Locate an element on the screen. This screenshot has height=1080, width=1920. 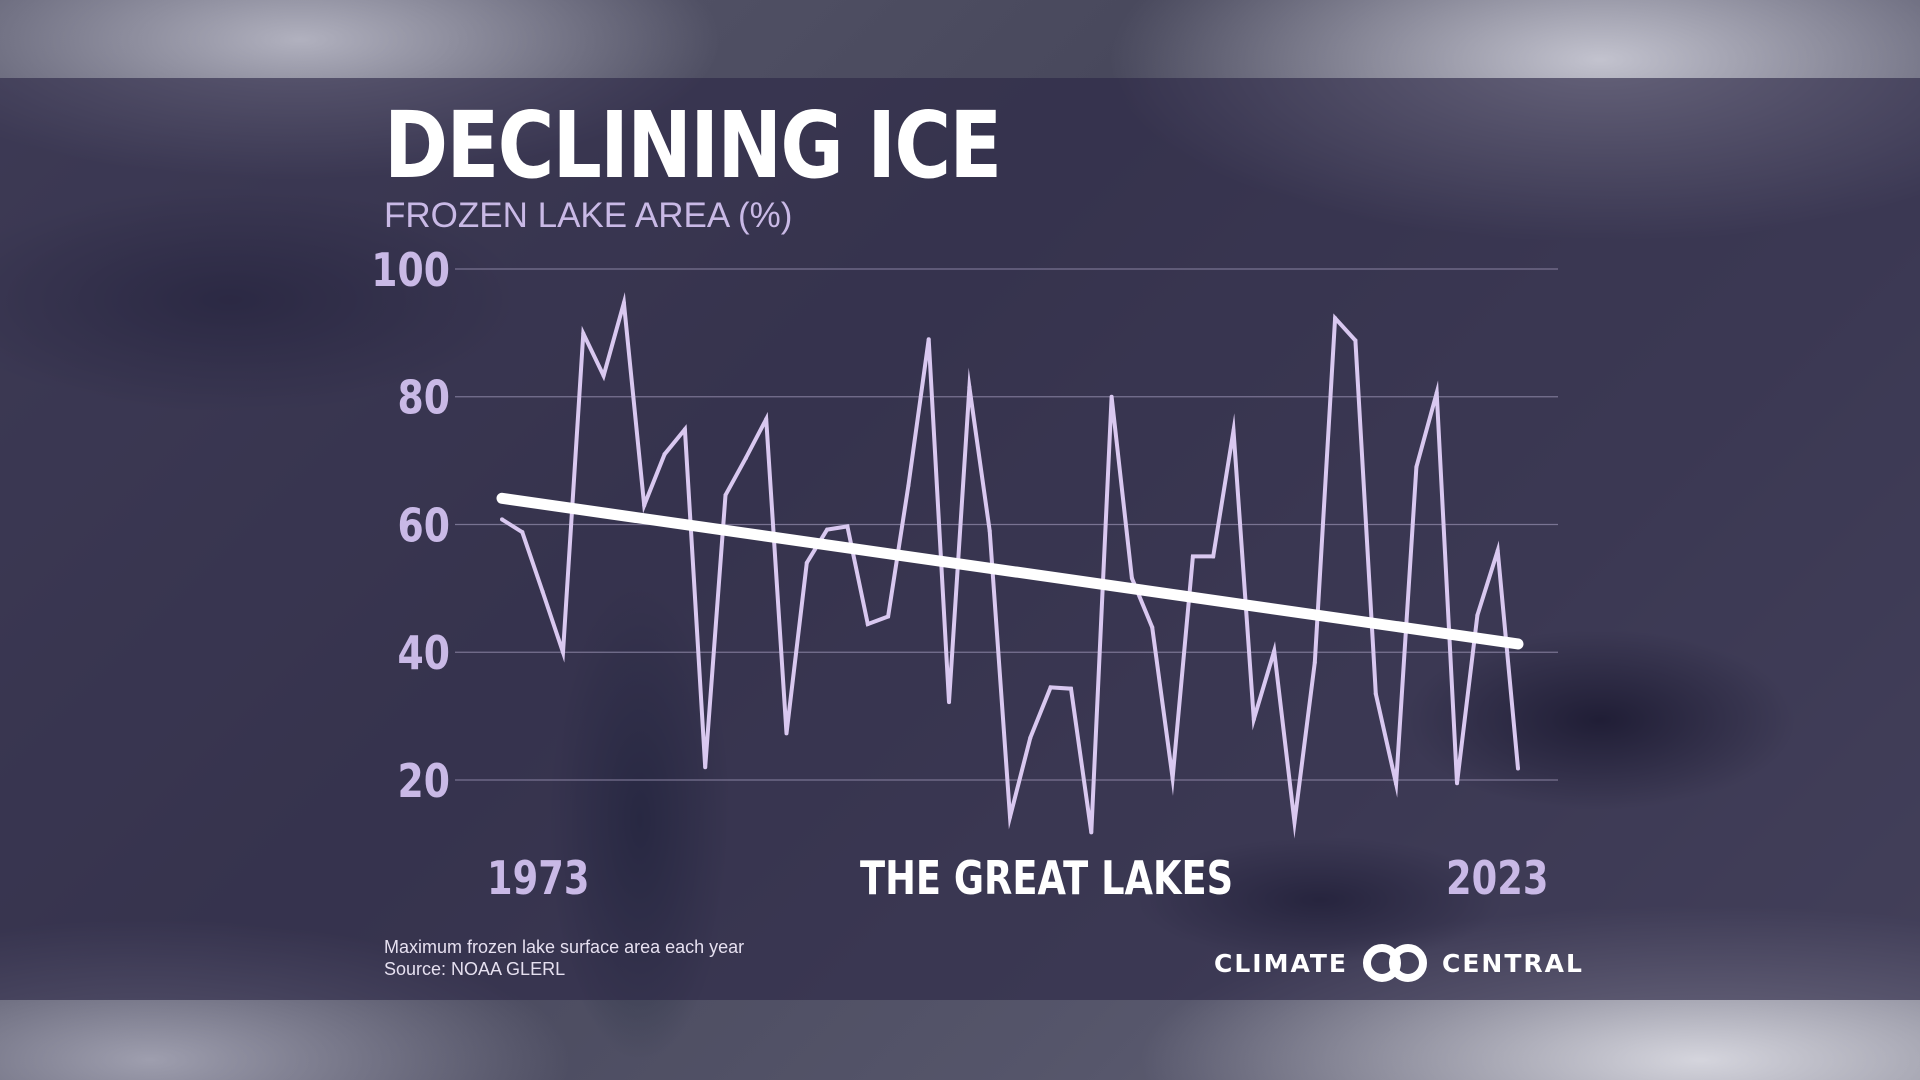
data-point-1983 is located at coordinates (705, 767).